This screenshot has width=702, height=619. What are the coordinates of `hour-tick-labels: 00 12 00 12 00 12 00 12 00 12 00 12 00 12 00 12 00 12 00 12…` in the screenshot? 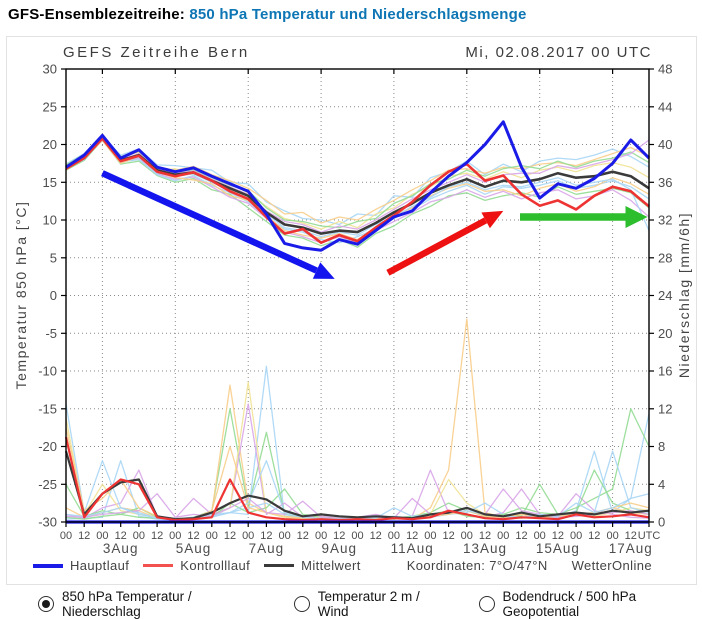 It's located at (360, 536).